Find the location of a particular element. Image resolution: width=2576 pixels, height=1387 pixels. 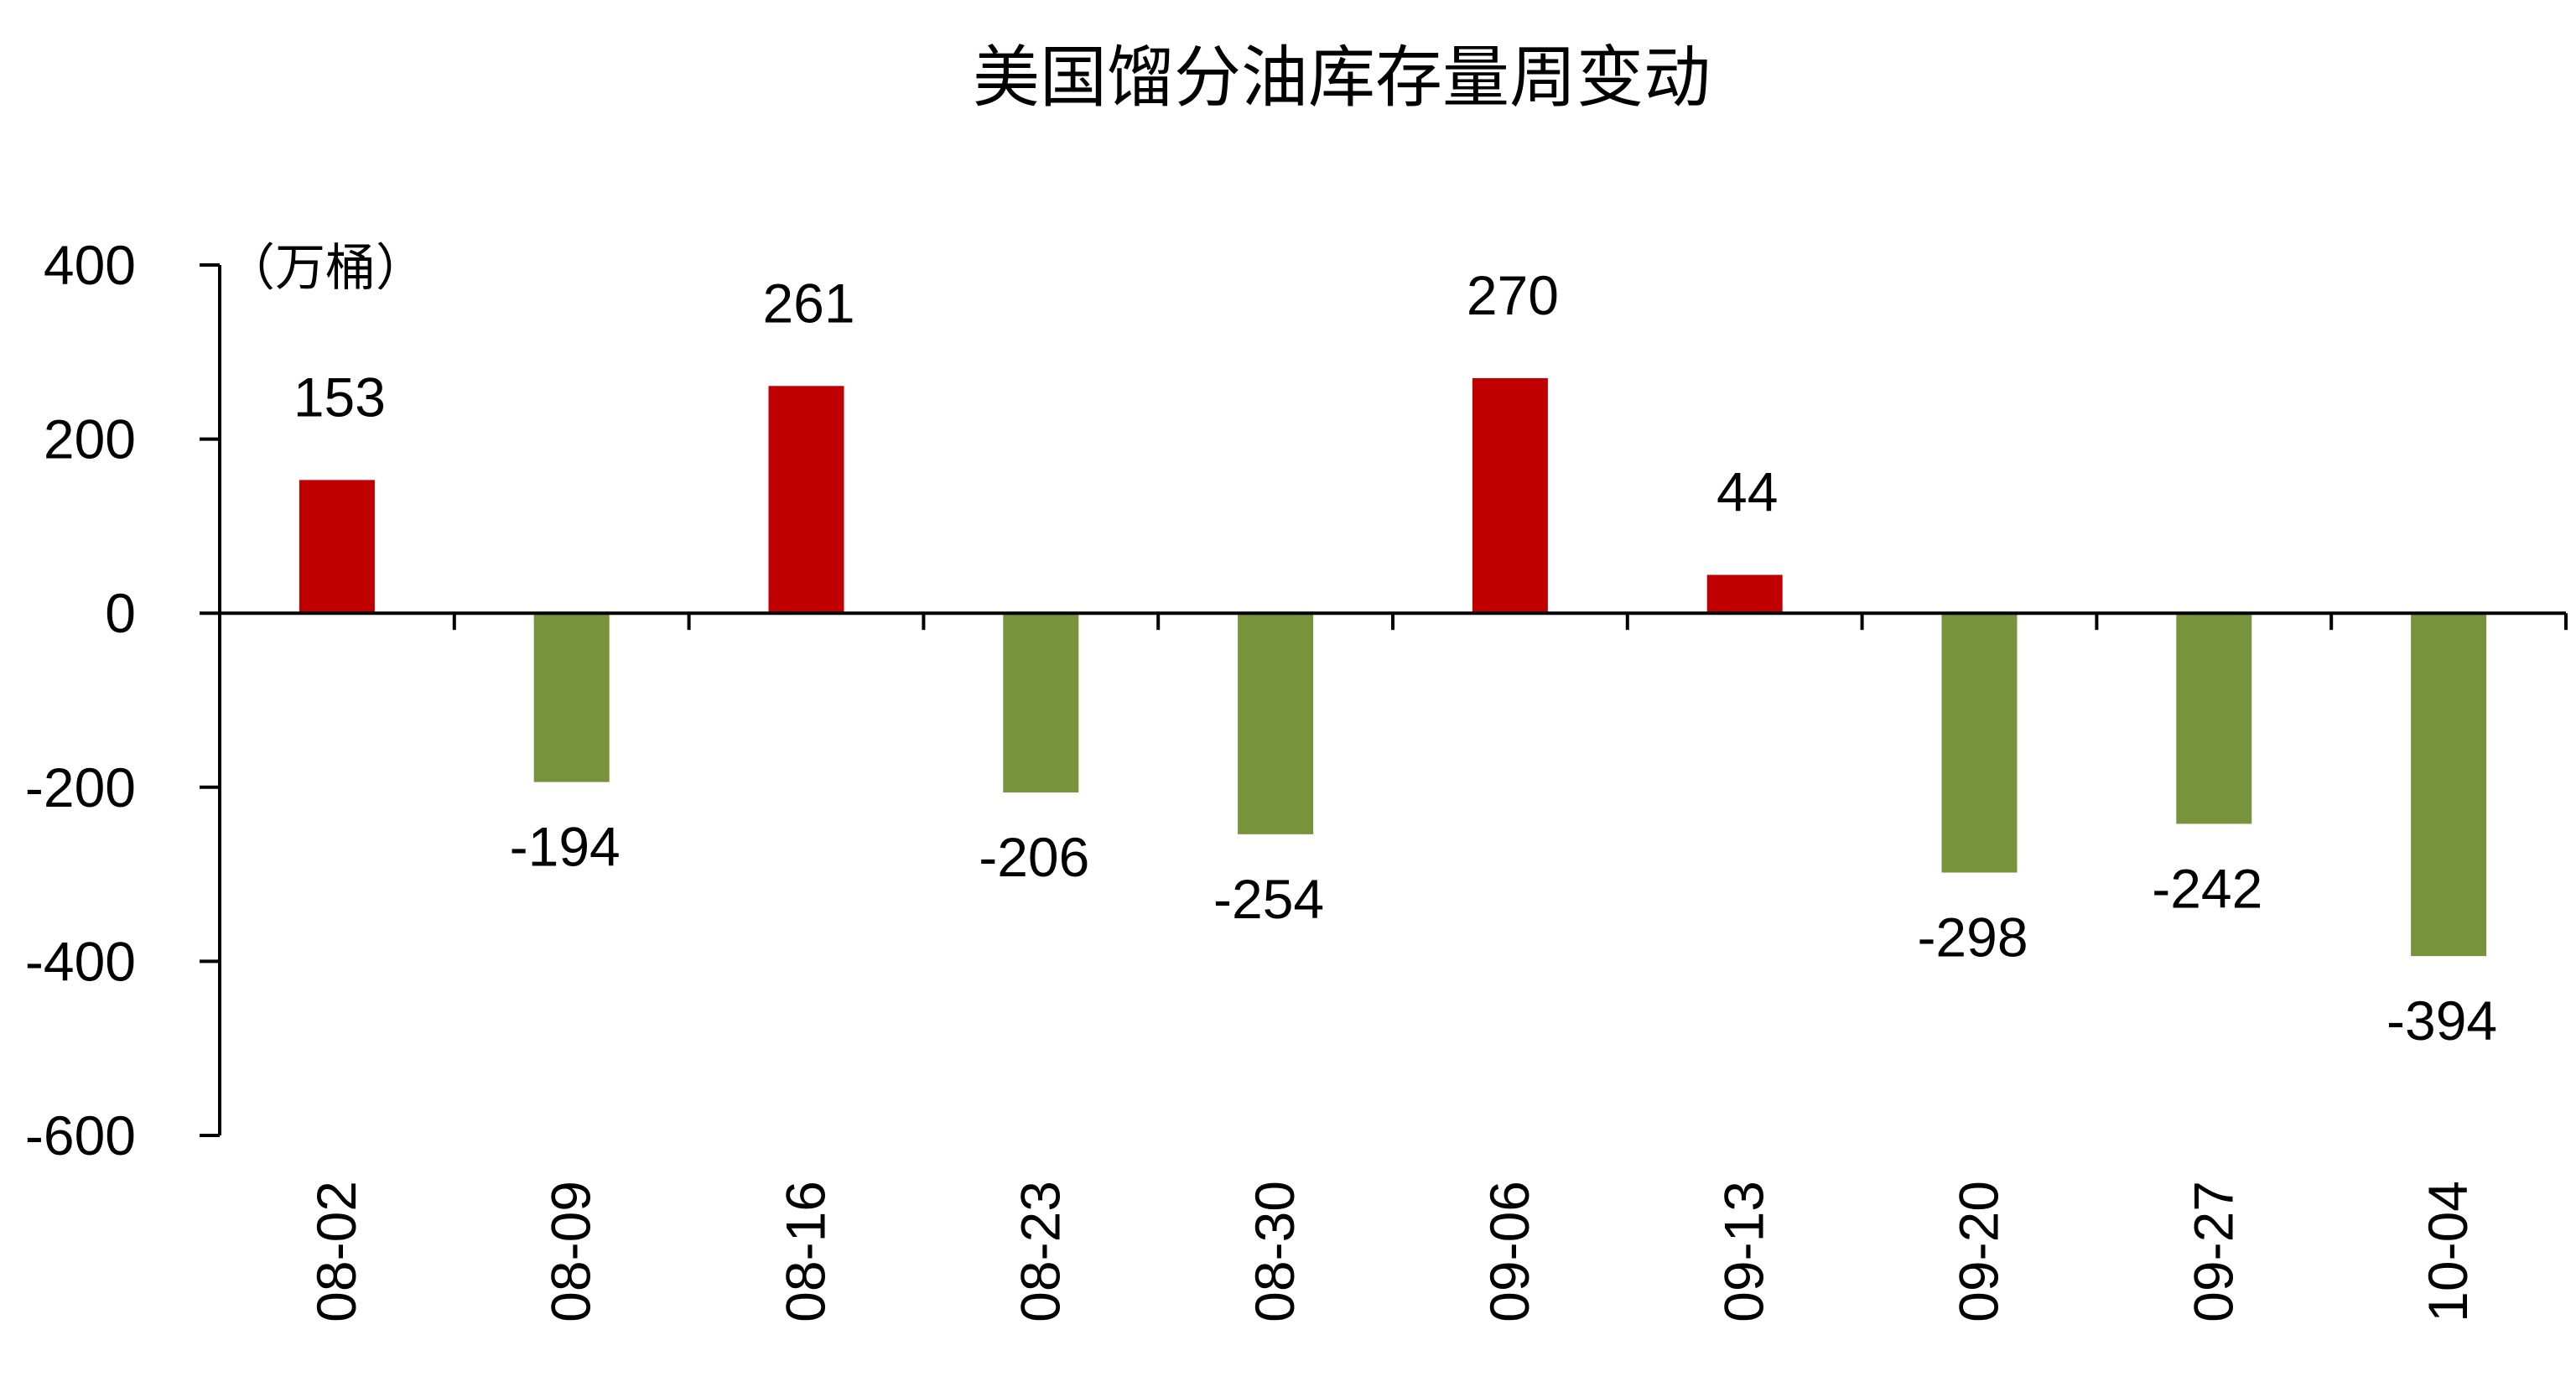

data-label-10-04: -394 is located at coordinates (2441, 1021).